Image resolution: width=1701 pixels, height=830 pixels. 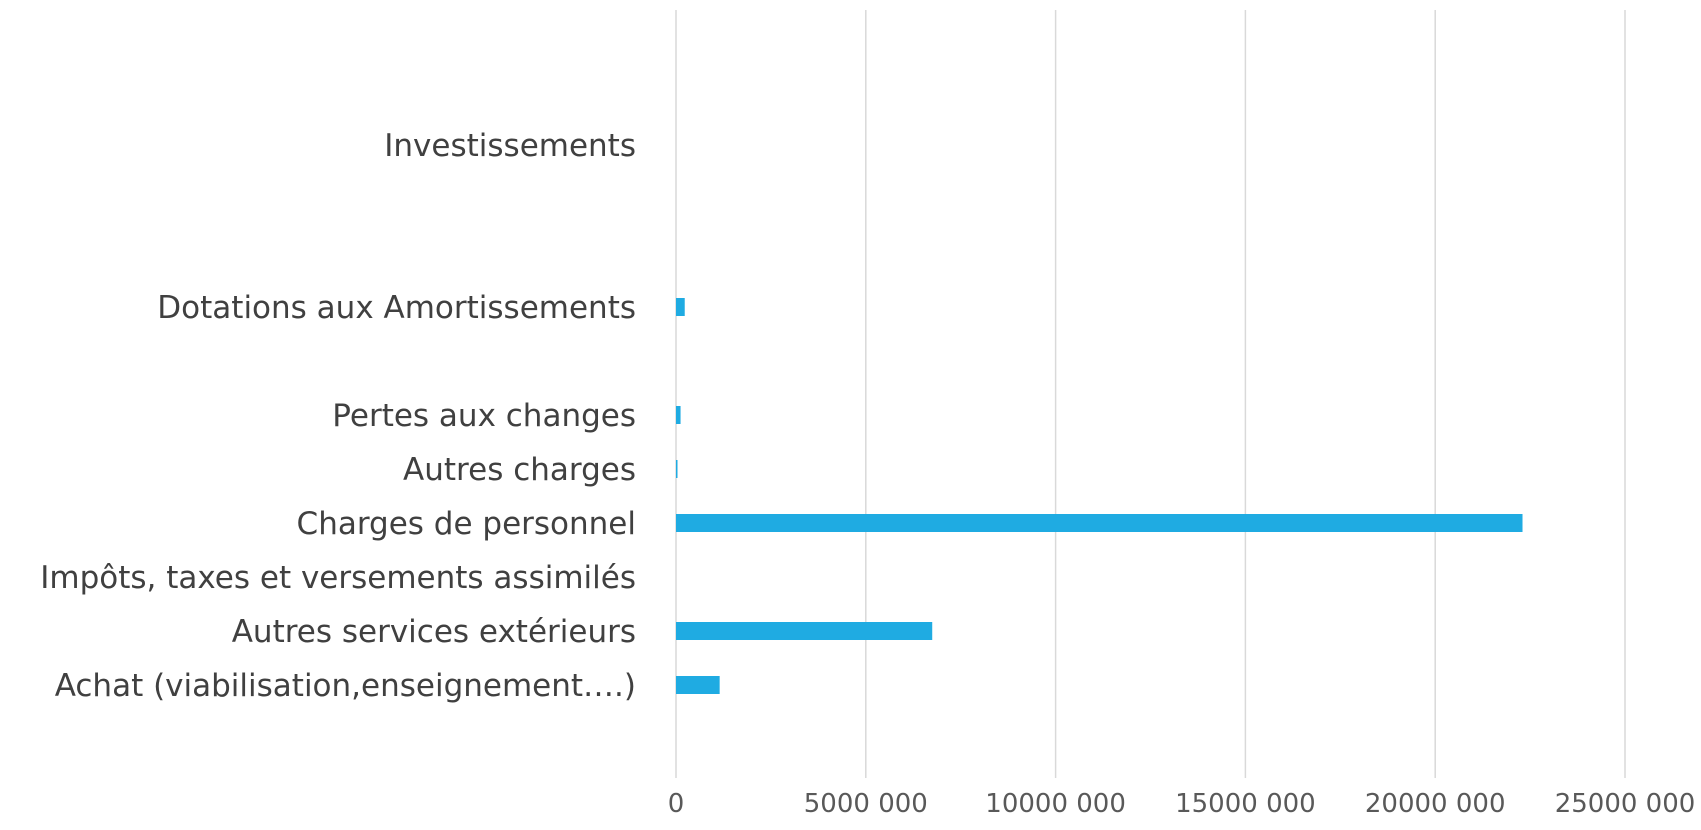 What do you see at coordinates (510, 146) in the screenshot?
I see `category-label: Investissements` at bounding box center [510, 146].